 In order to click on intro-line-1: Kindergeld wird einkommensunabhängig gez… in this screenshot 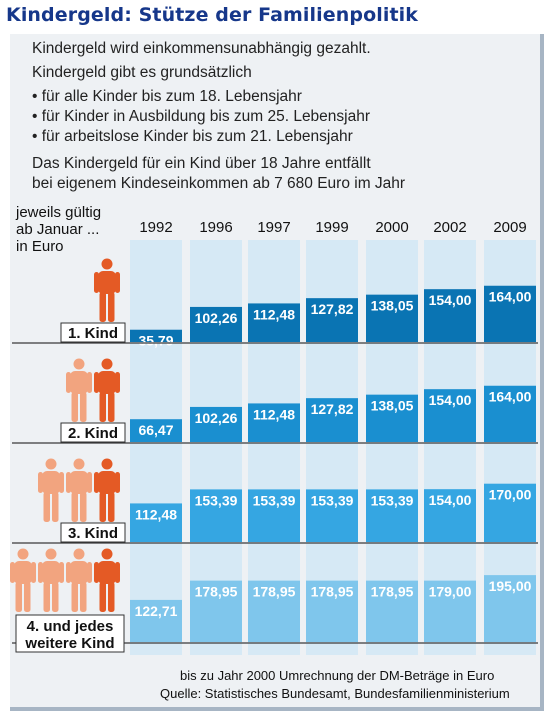, I will do `click(201, 48)`.